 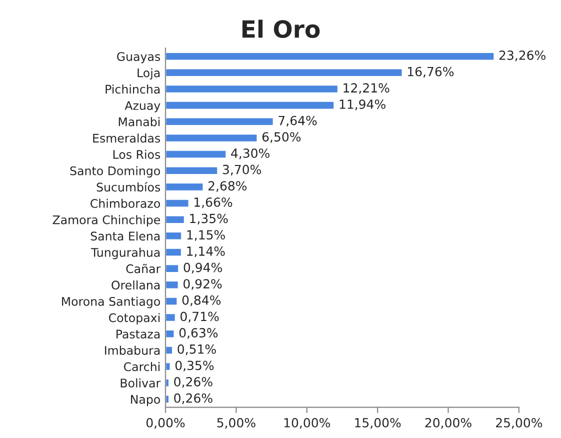 I want to click on x-tick-label: 0,00%, so click(x=165, y=423).